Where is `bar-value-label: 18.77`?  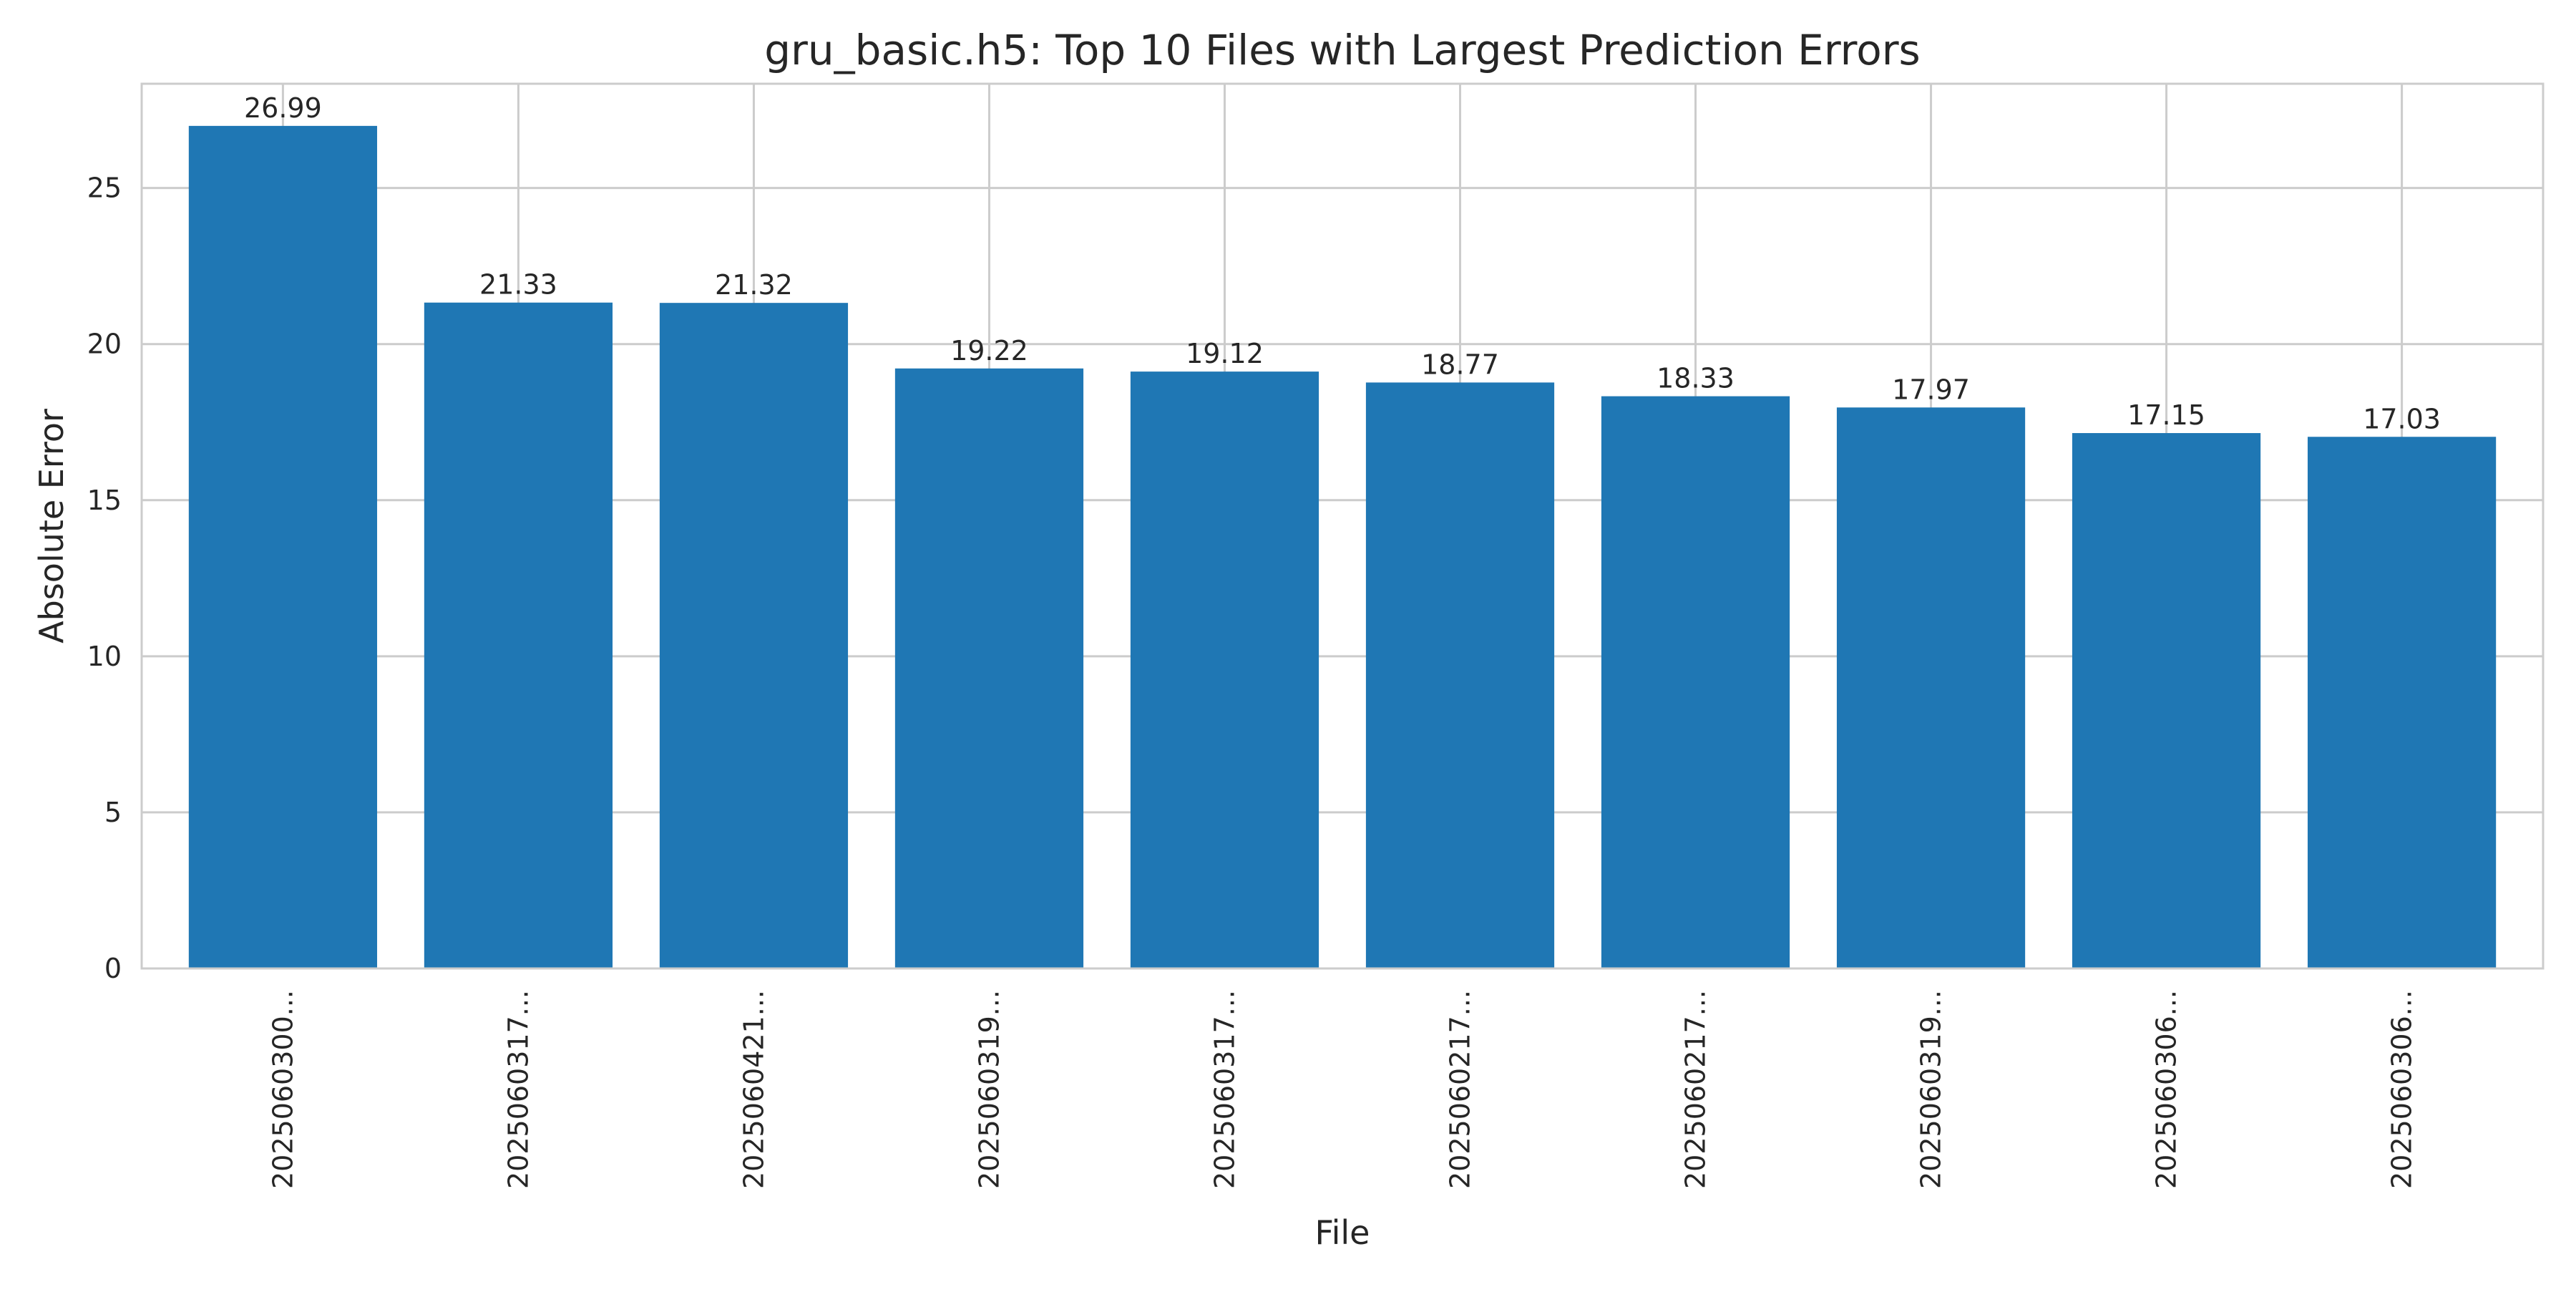 bar-value-label: 18.77 is located at coordinates (1460, 364).